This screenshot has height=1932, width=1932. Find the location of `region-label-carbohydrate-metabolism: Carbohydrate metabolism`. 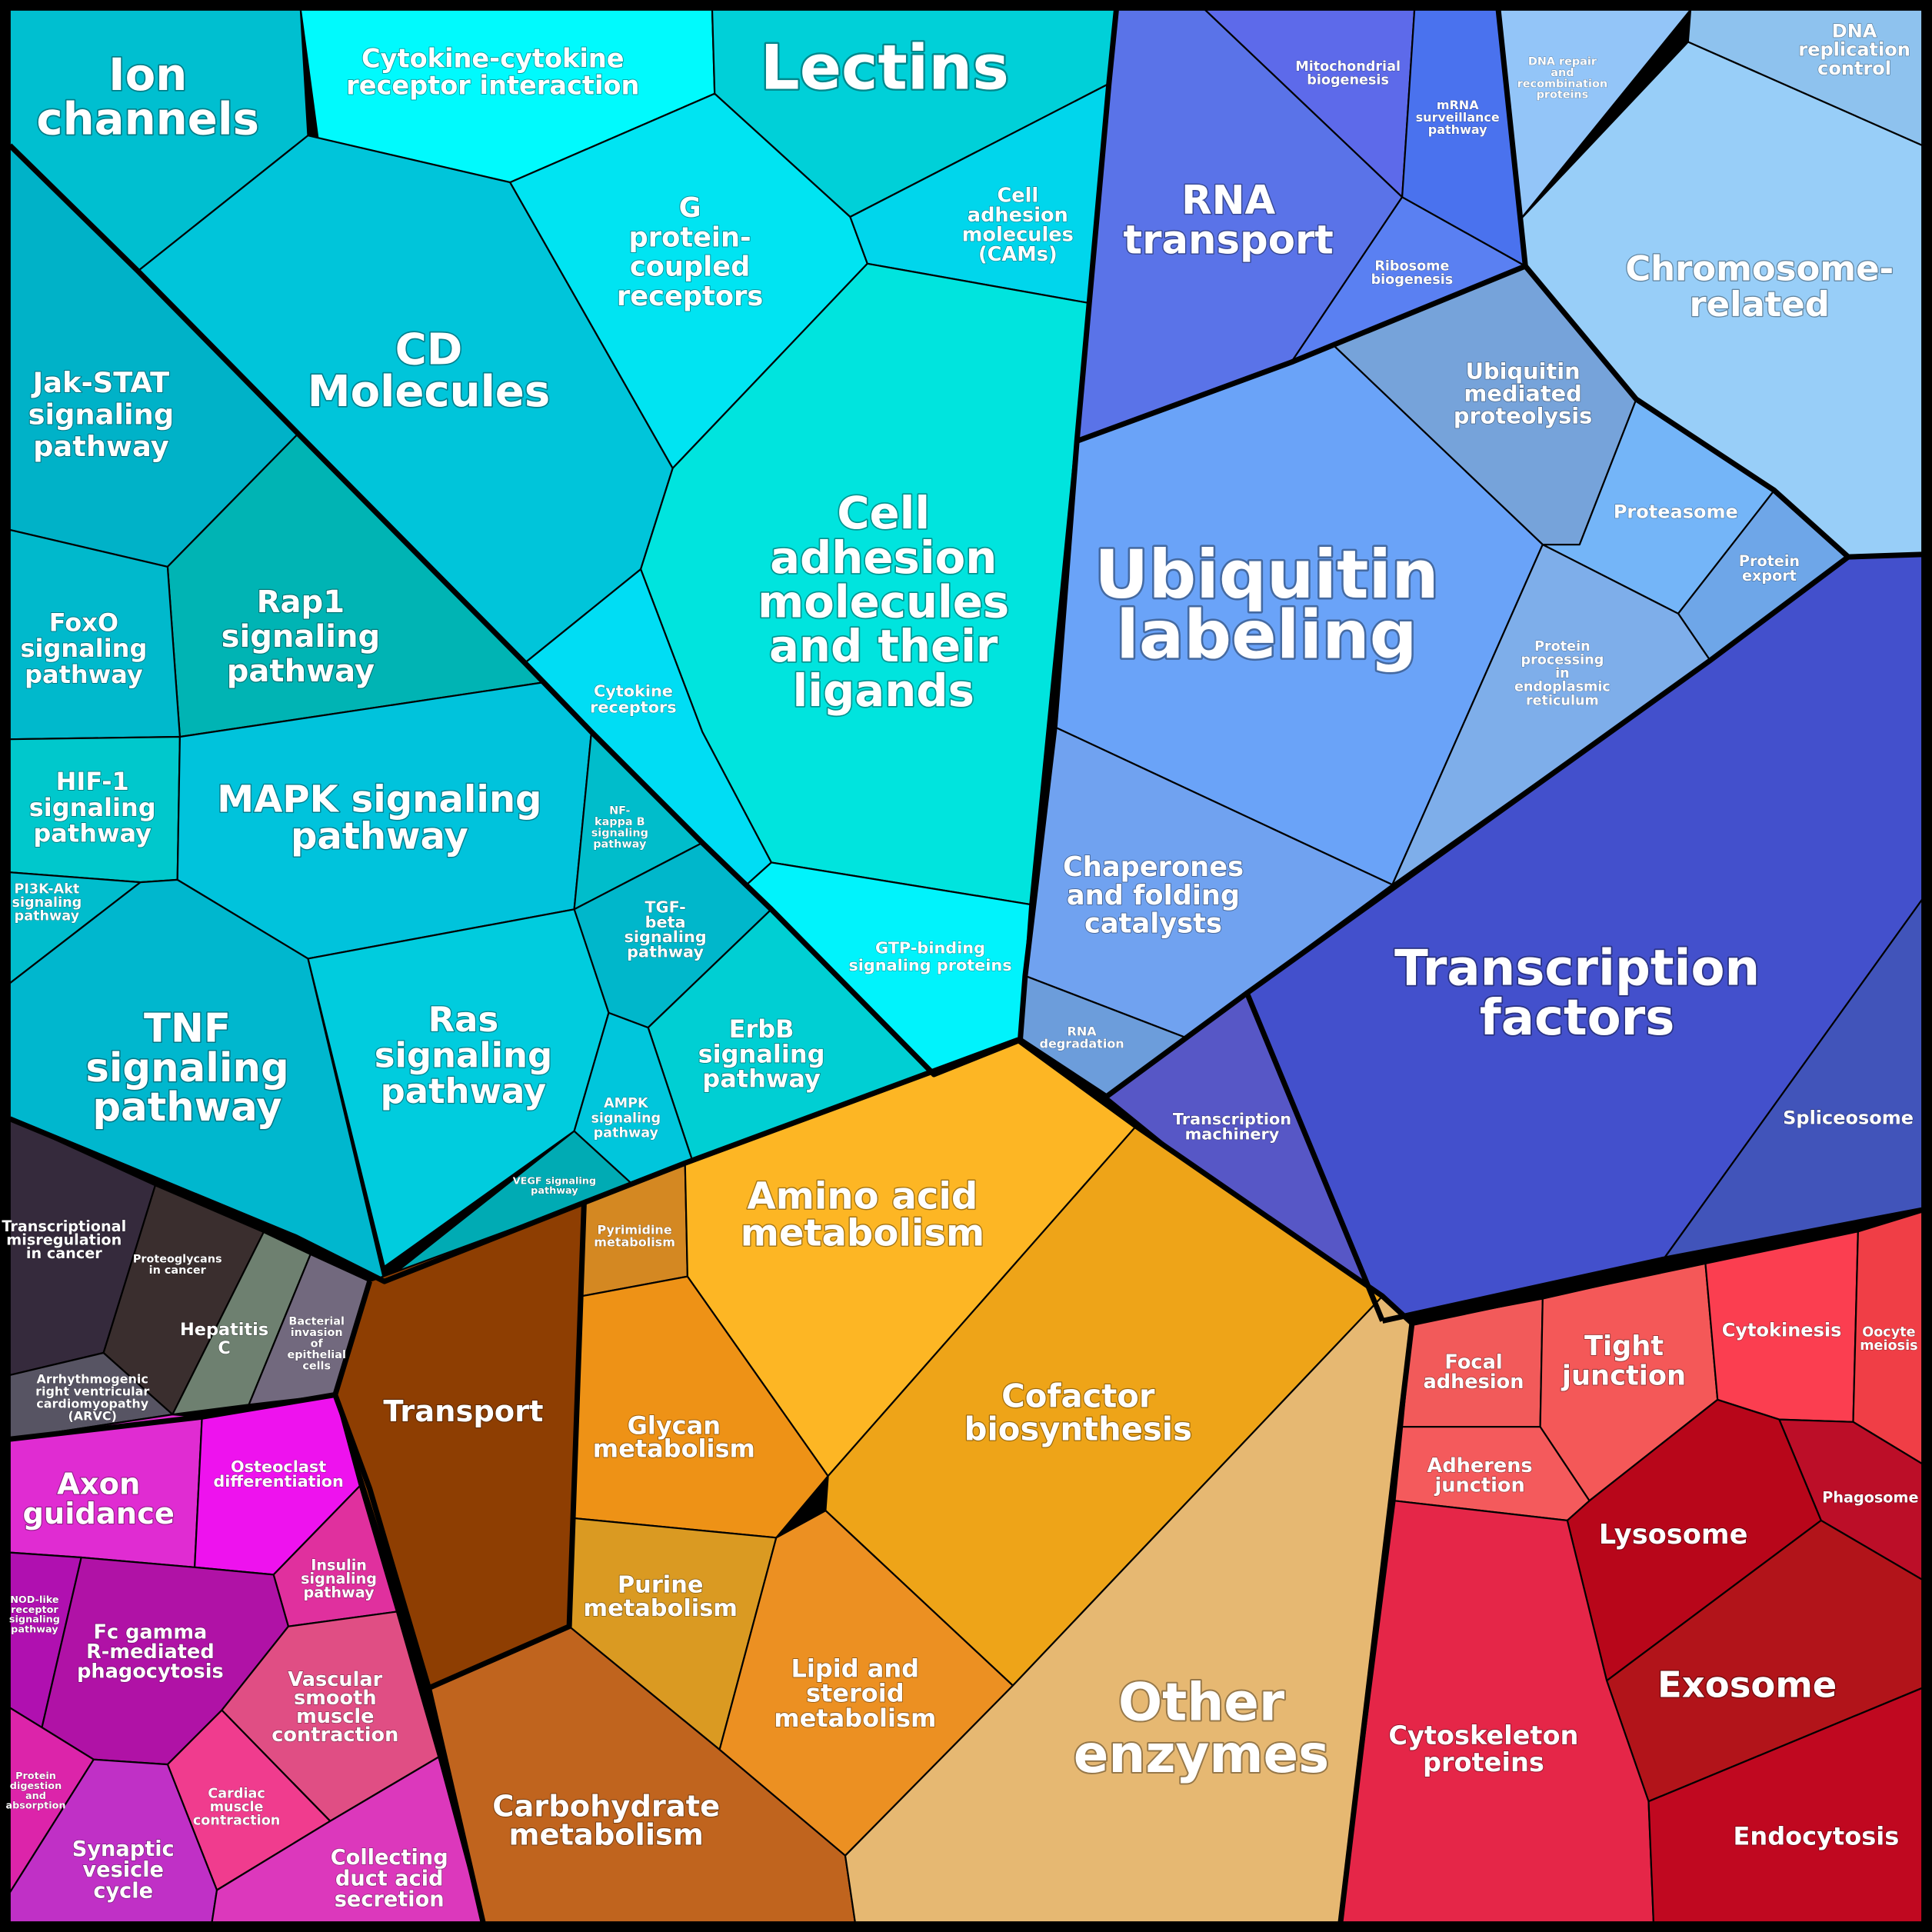

region-label-carbohydrate-metabolism: Carbohydrate metabolism is located at coordinates (606, 1821).